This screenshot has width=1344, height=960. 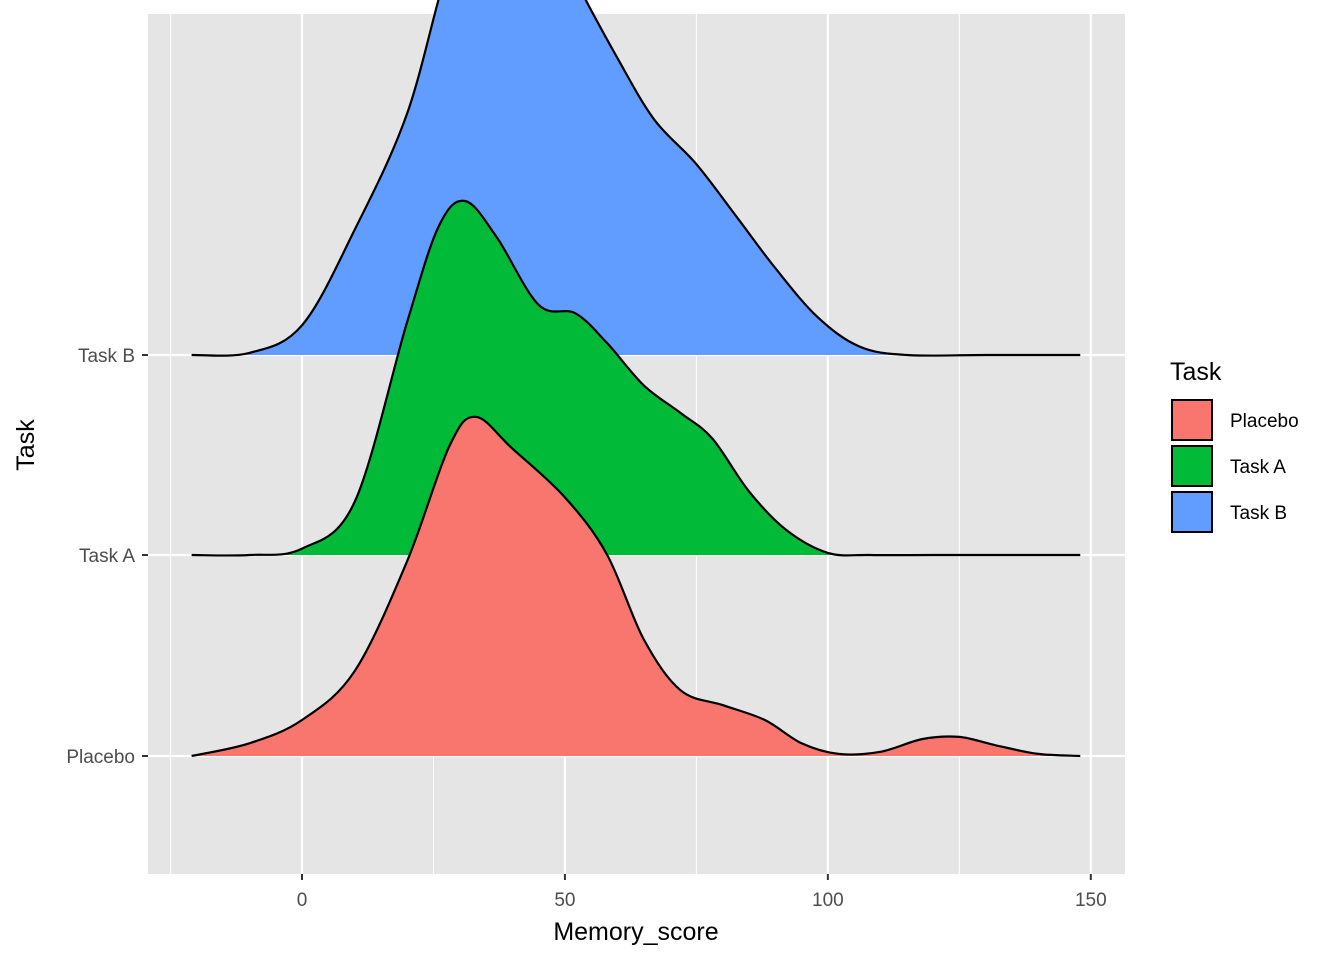 I want to click on legend-item: Placebo, so click(x=1235, y=420).